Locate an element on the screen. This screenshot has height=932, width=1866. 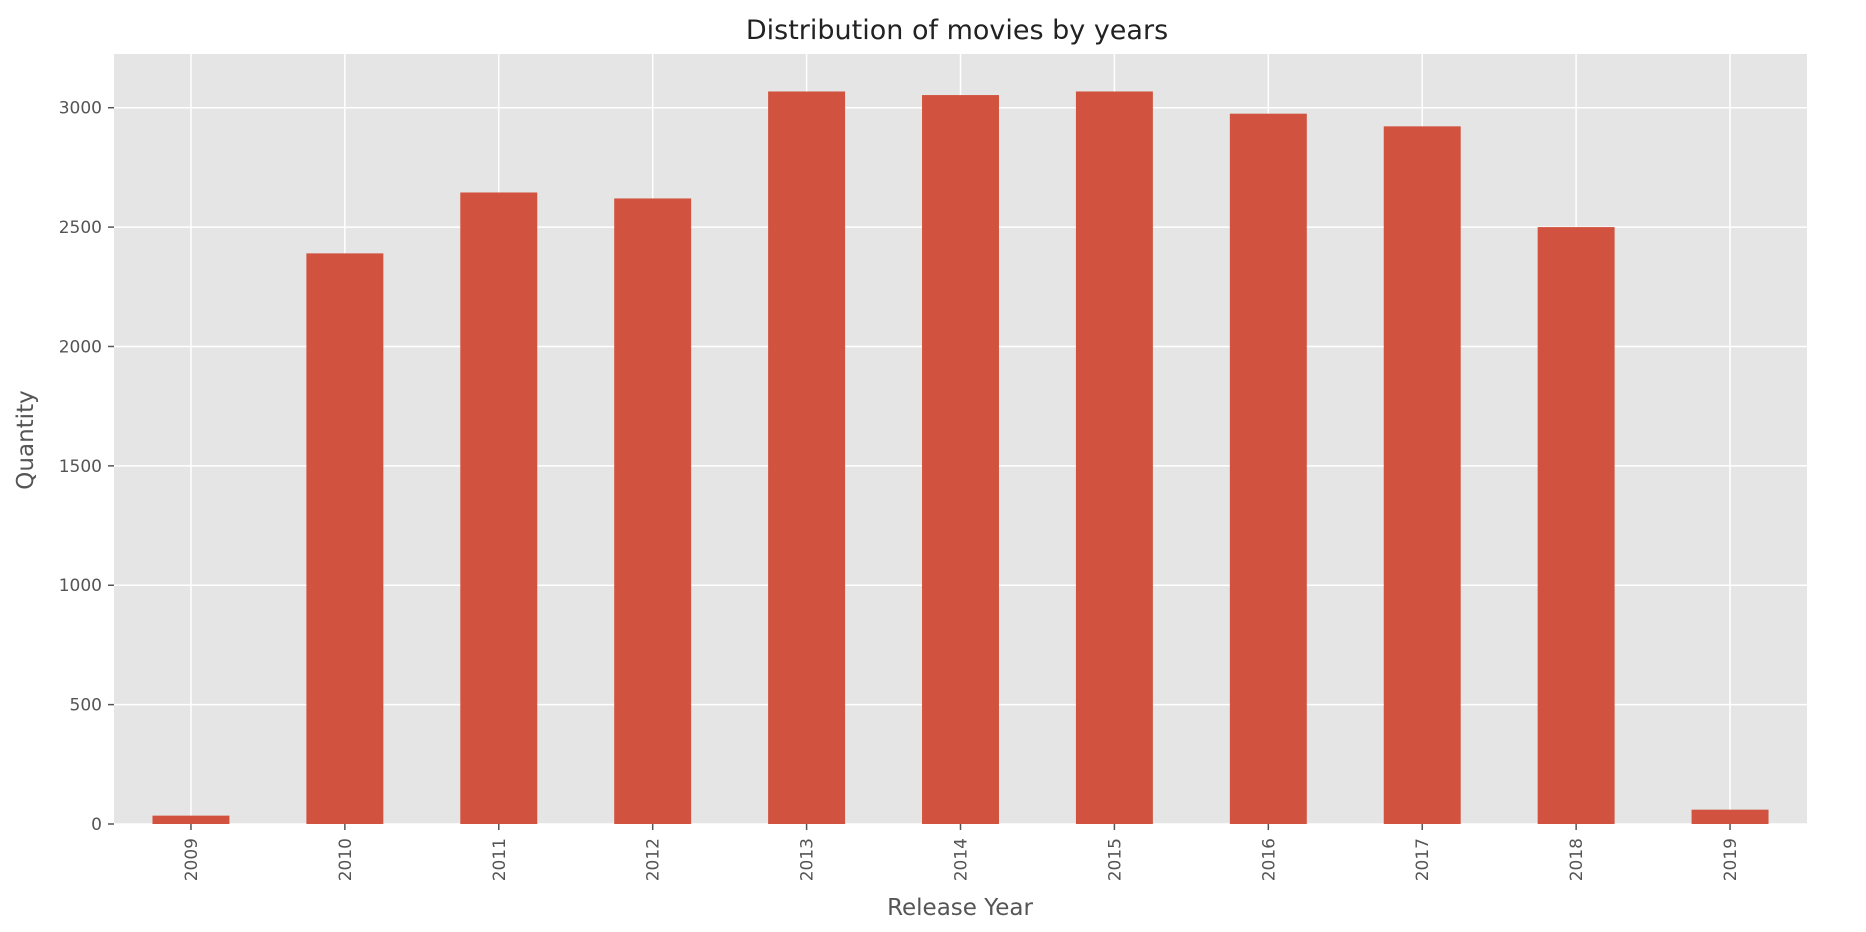
bar-2015 is located at coordinates (1114, 457).